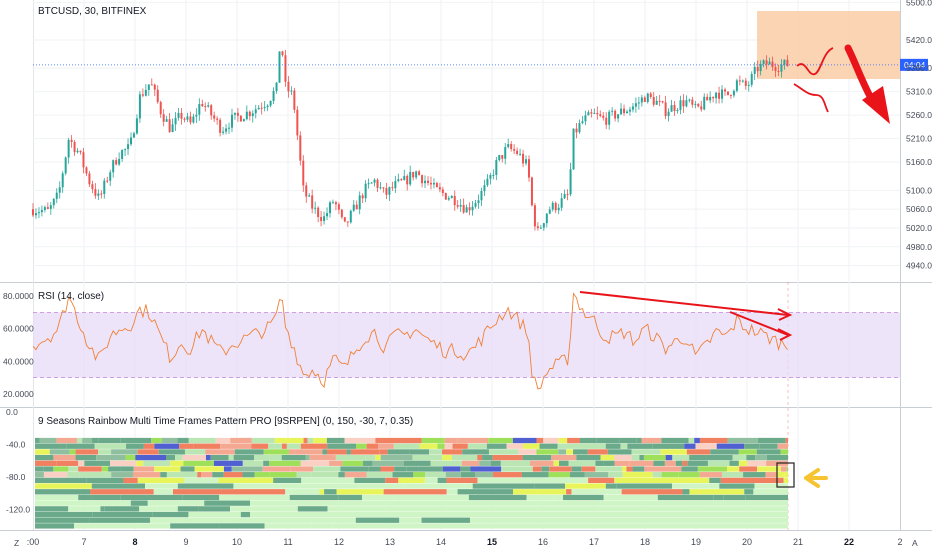  I want to click on rsi-line, so click(410, 341).